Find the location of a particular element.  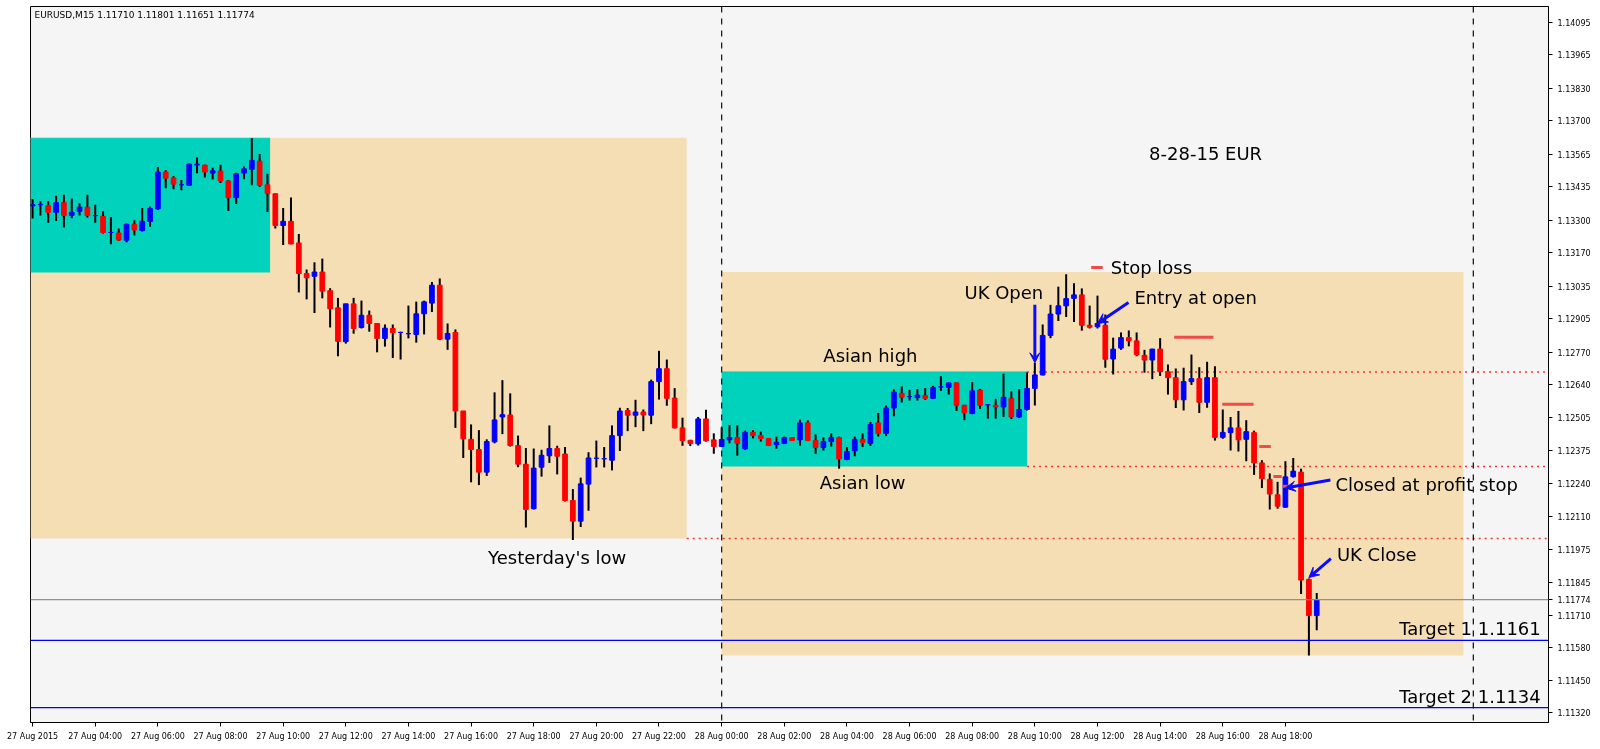

x-tick-label: 27 Aug 08:00 is located at coordinates (220, 736).